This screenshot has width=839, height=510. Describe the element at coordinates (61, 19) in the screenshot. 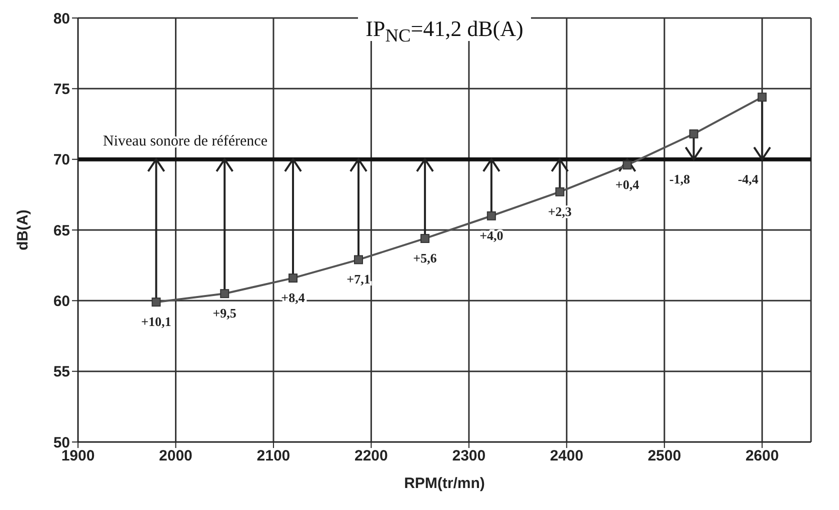

I see `y-tick-label: 80` at that location.